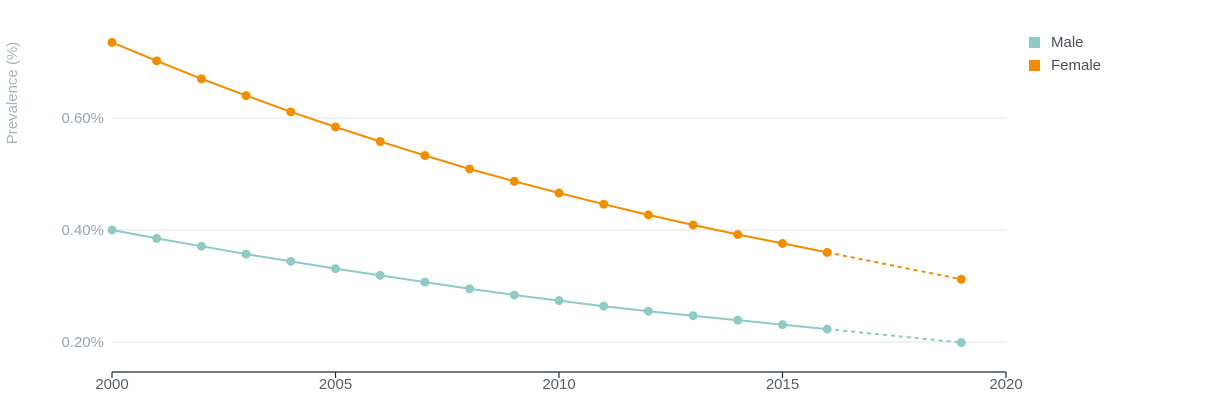  Describe the element at coordinates (1076, 65) in the screenshot. I see `legend-label-female: Female` at that location.